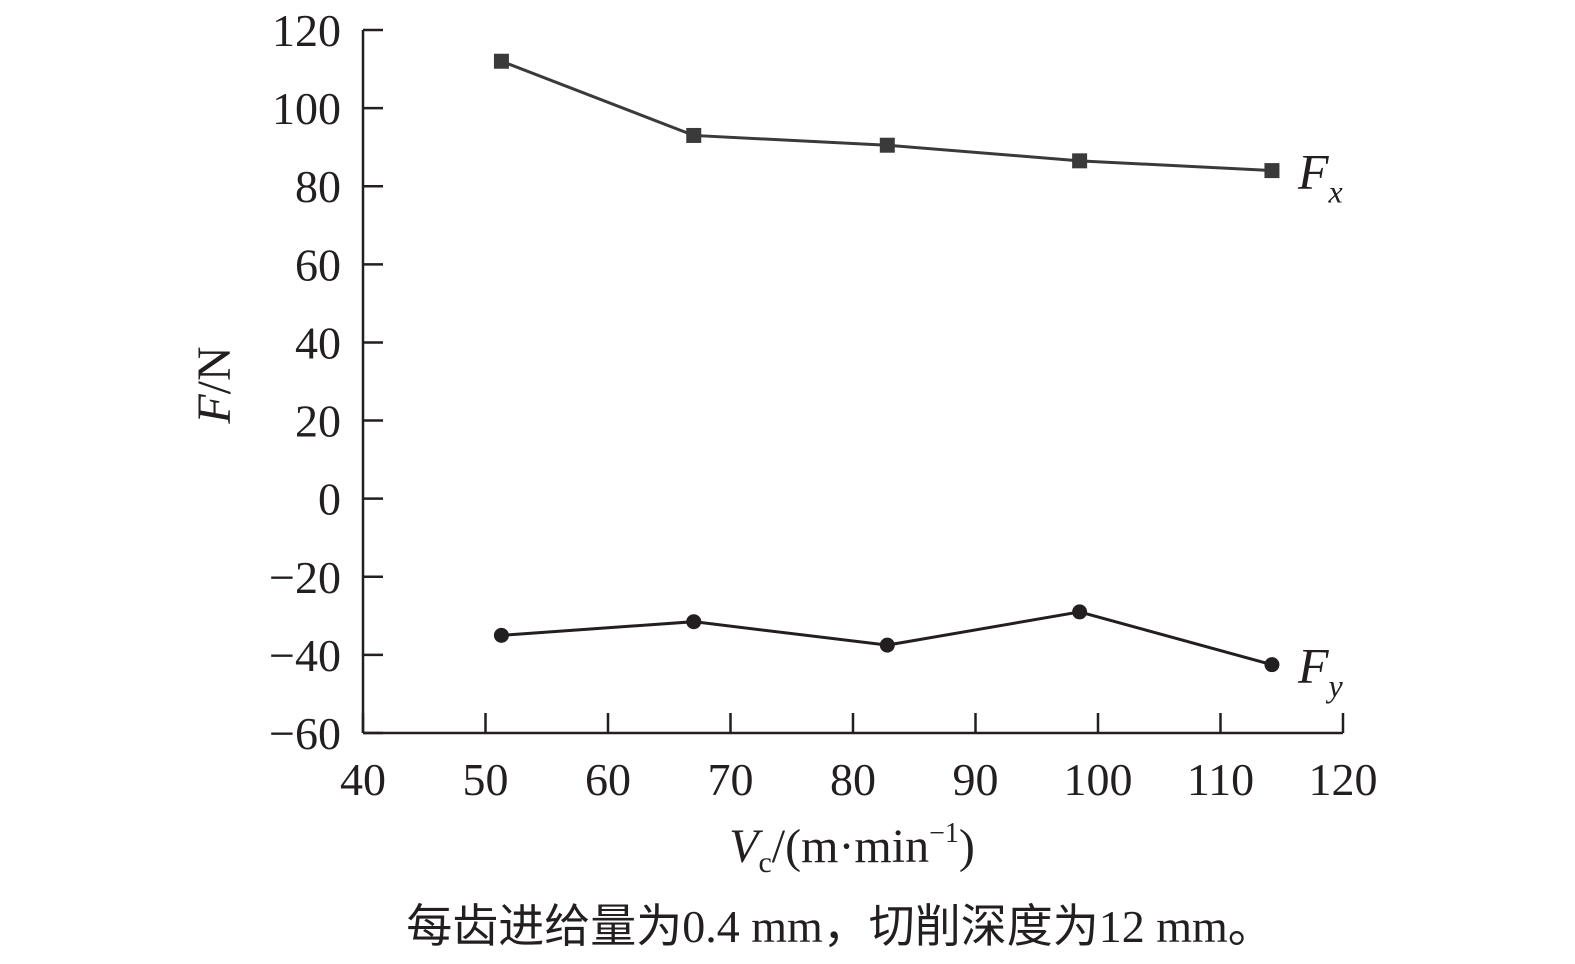 The width and height of the screenshot is (1575, 964). Describe the element at coordinates (731, 779) in the screenshot. I see `x-tick-label: 70` at that location.